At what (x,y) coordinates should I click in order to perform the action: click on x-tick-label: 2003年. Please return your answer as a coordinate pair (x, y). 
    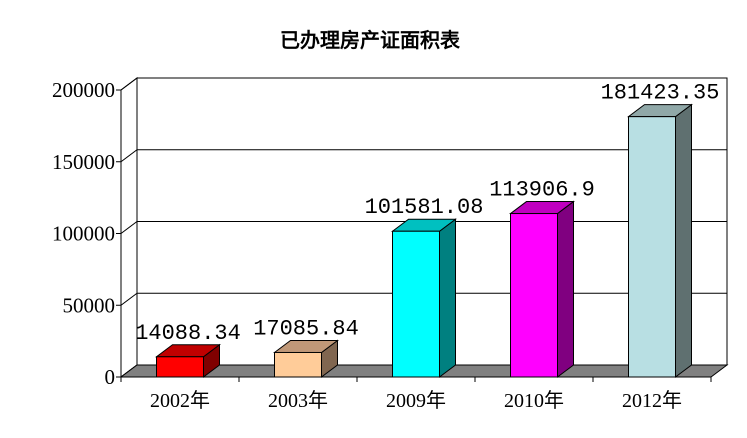
    Looking at the image, I should click on (298, 400).